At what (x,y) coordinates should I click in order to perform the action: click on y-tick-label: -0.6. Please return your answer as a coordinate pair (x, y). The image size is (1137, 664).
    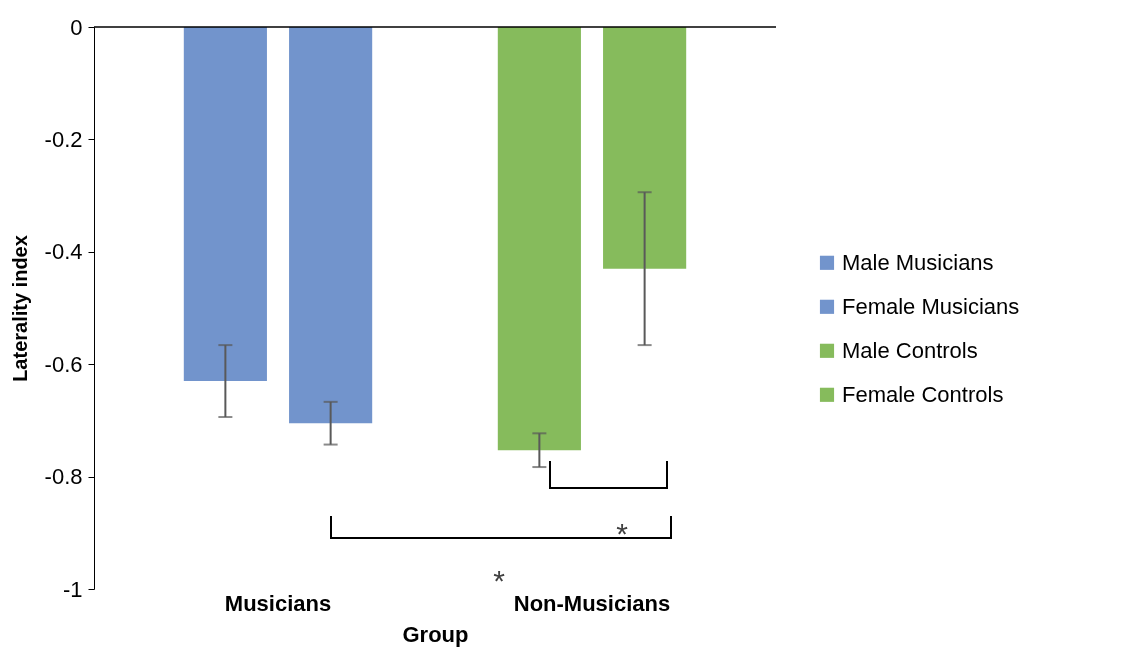
    Looking at the image, I should click on (63, 364).